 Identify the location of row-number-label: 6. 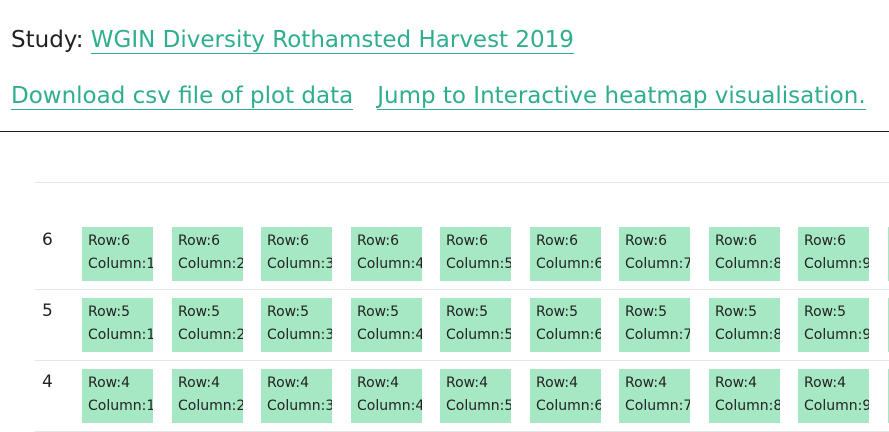
(47, 240).